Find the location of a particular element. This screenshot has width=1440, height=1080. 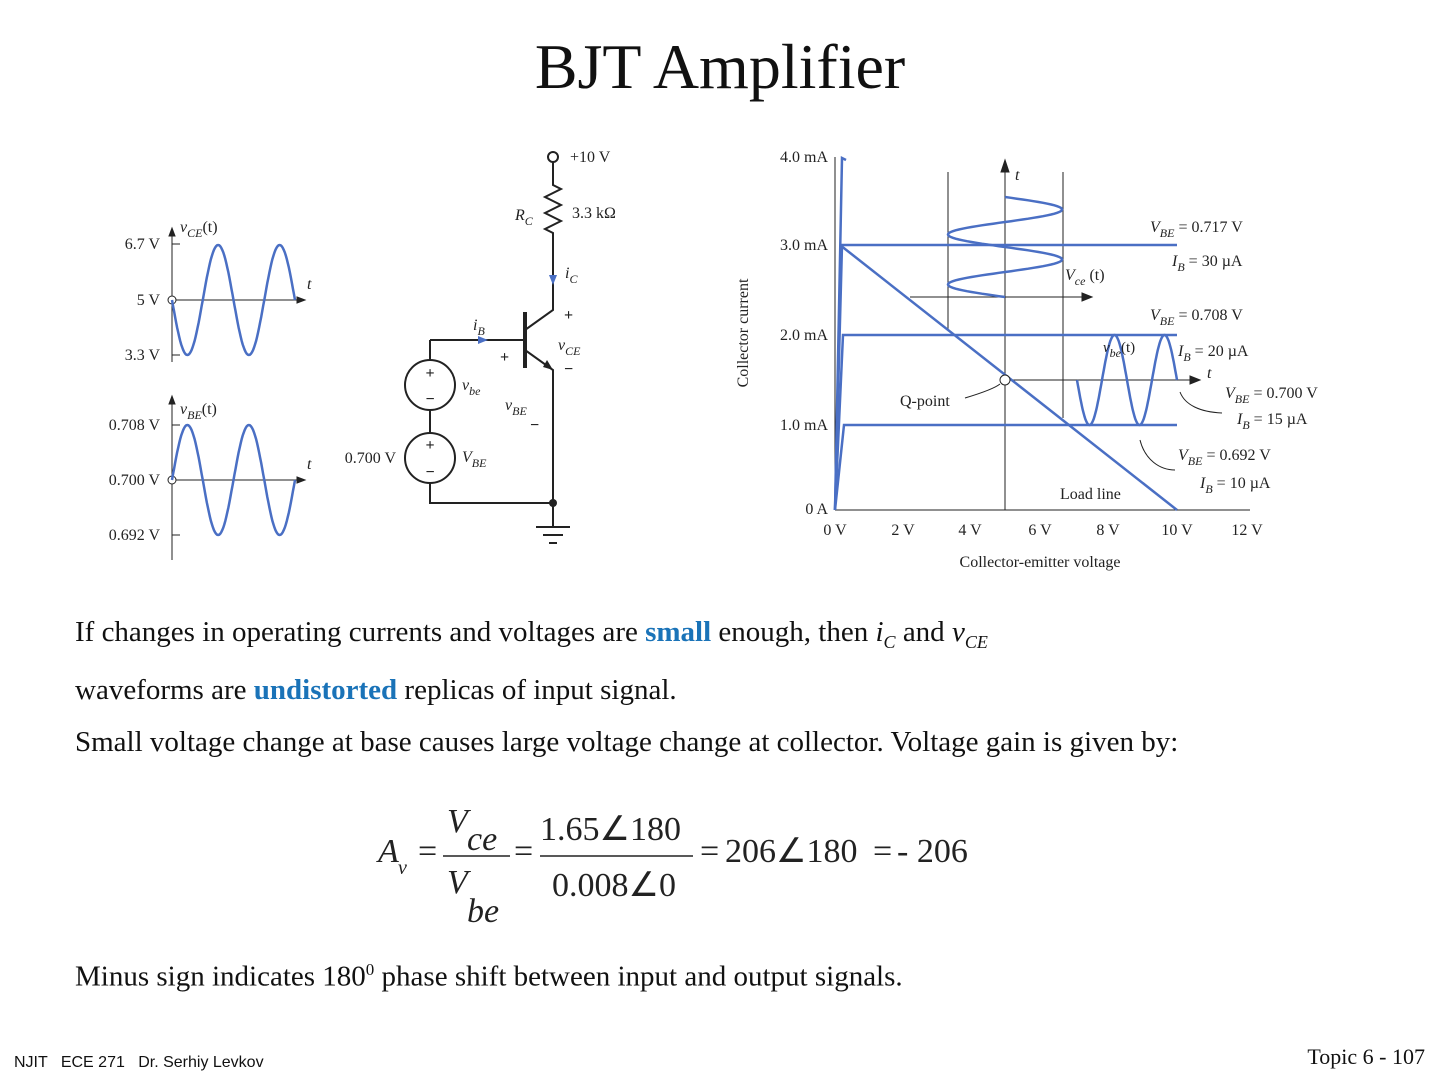

text-label: - 206 is located at coordinates (932, 851).